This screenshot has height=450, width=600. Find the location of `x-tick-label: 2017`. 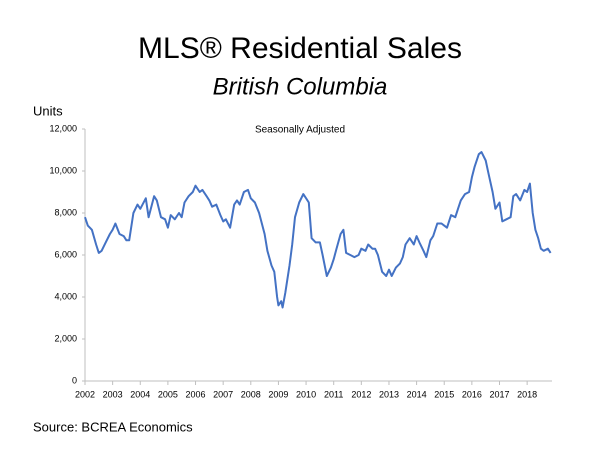

x-tick-label: 2017 is located at coordinates (499, 394).